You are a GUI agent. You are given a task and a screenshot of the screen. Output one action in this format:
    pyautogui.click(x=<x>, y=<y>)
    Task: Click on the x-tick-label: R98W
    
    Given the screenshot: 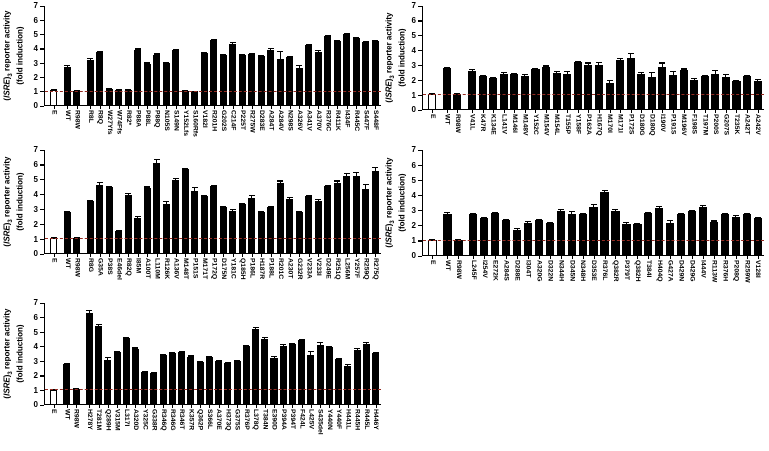 What is the action you would take?
    pyautogui.click(x=76, y=418)
    